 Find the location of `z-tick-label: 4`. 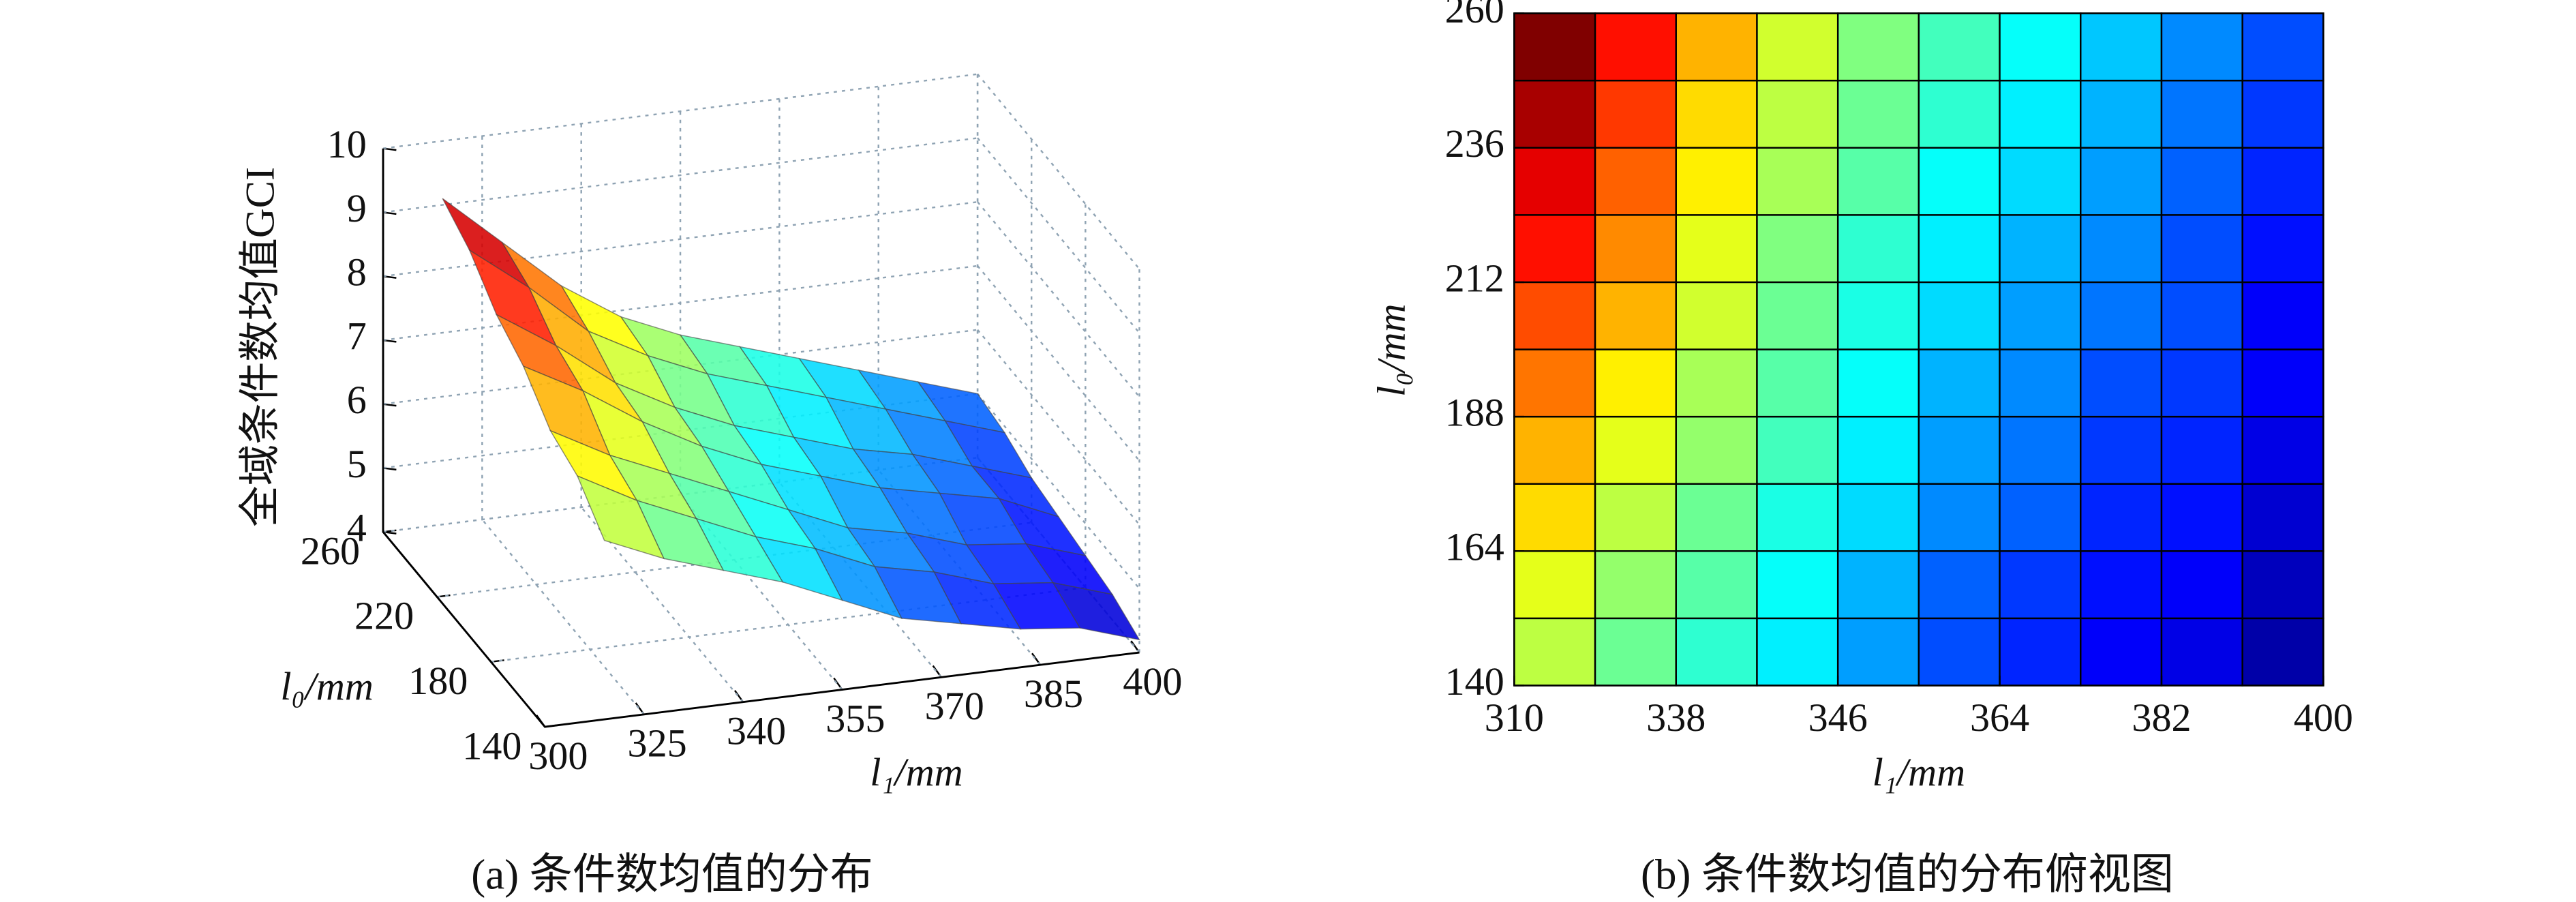

z-tick-label: 4 is located at coordinates (357, 528).